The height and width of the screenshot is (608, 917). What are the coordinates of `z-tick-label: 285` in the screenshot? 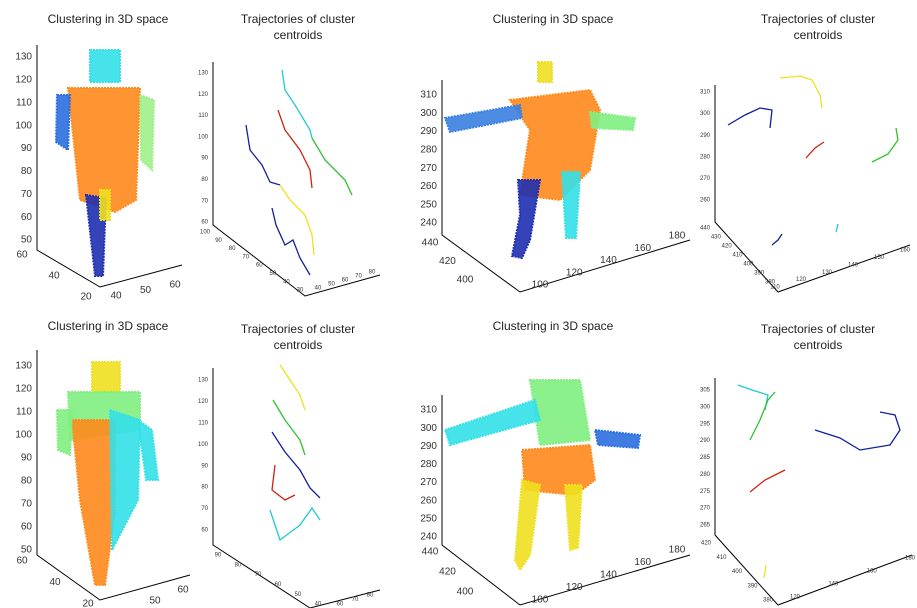 It's located at (705, 458).